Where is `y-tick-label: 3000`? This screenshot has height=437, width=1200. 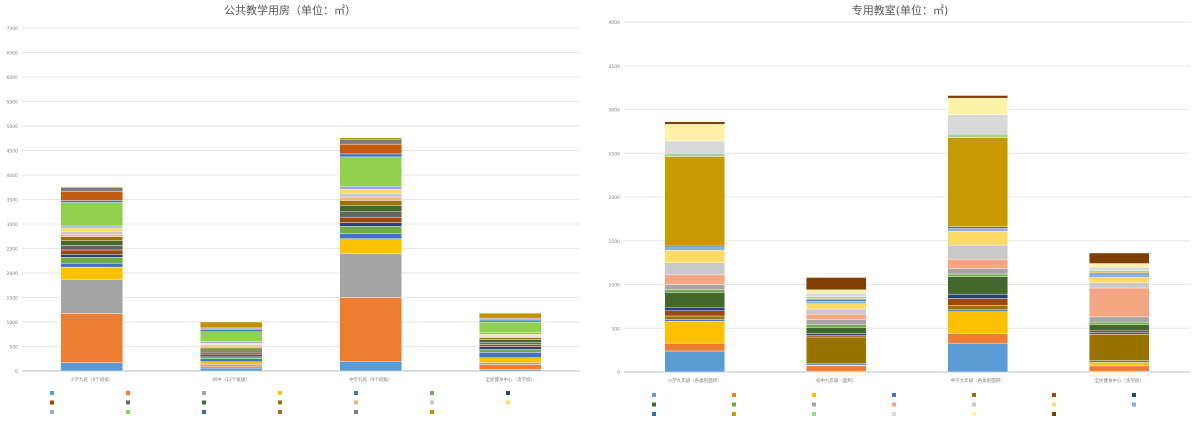
y-tick-label: 3000 is located at coordinates (13, 225).